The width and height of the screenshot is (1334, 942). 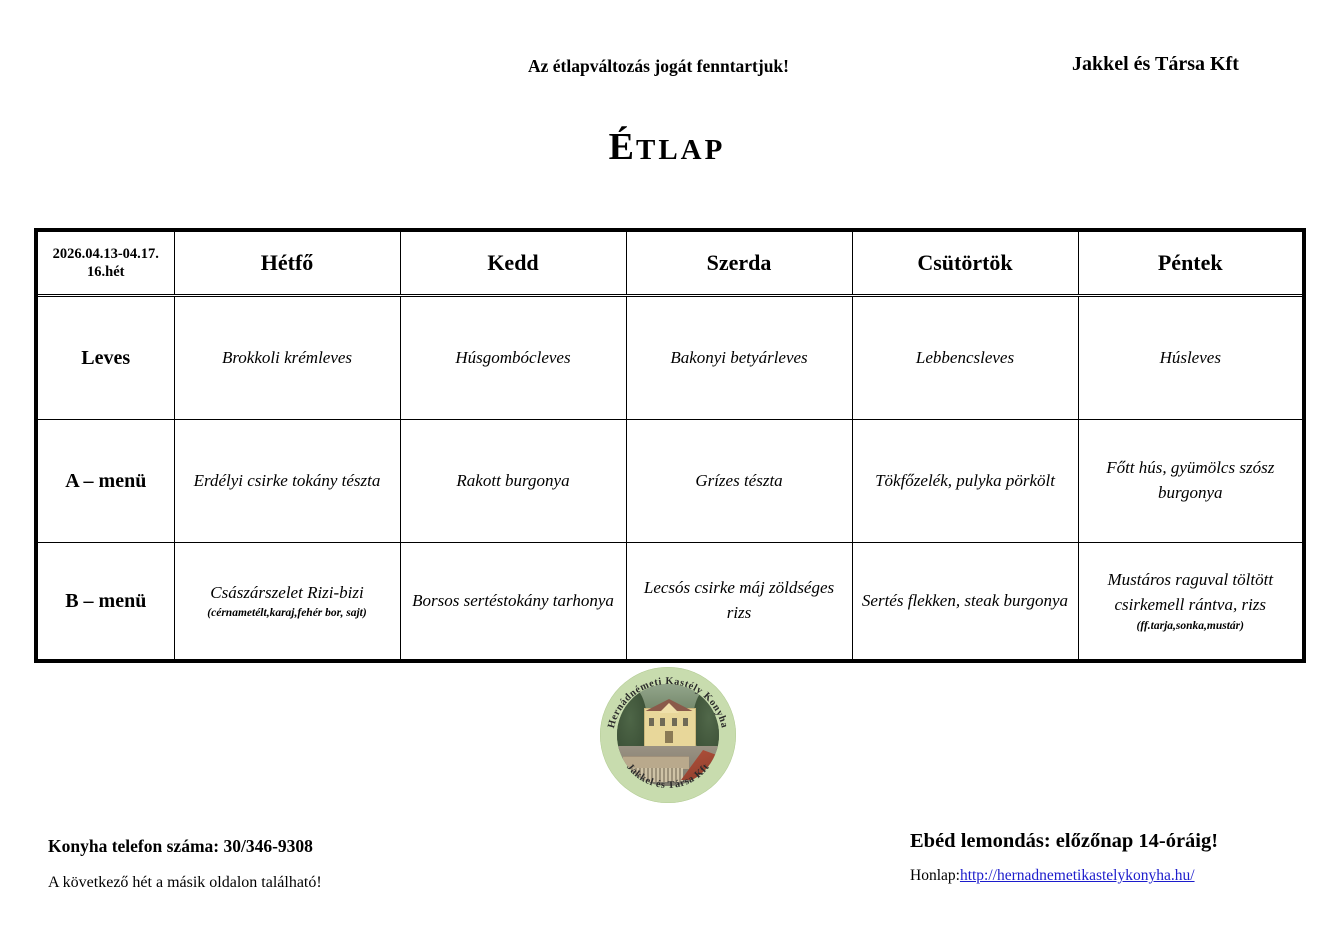 What do you see at coordinates (654, 775) in the screenshot?
I see `logo-fence` at bounding box center [654, 775].